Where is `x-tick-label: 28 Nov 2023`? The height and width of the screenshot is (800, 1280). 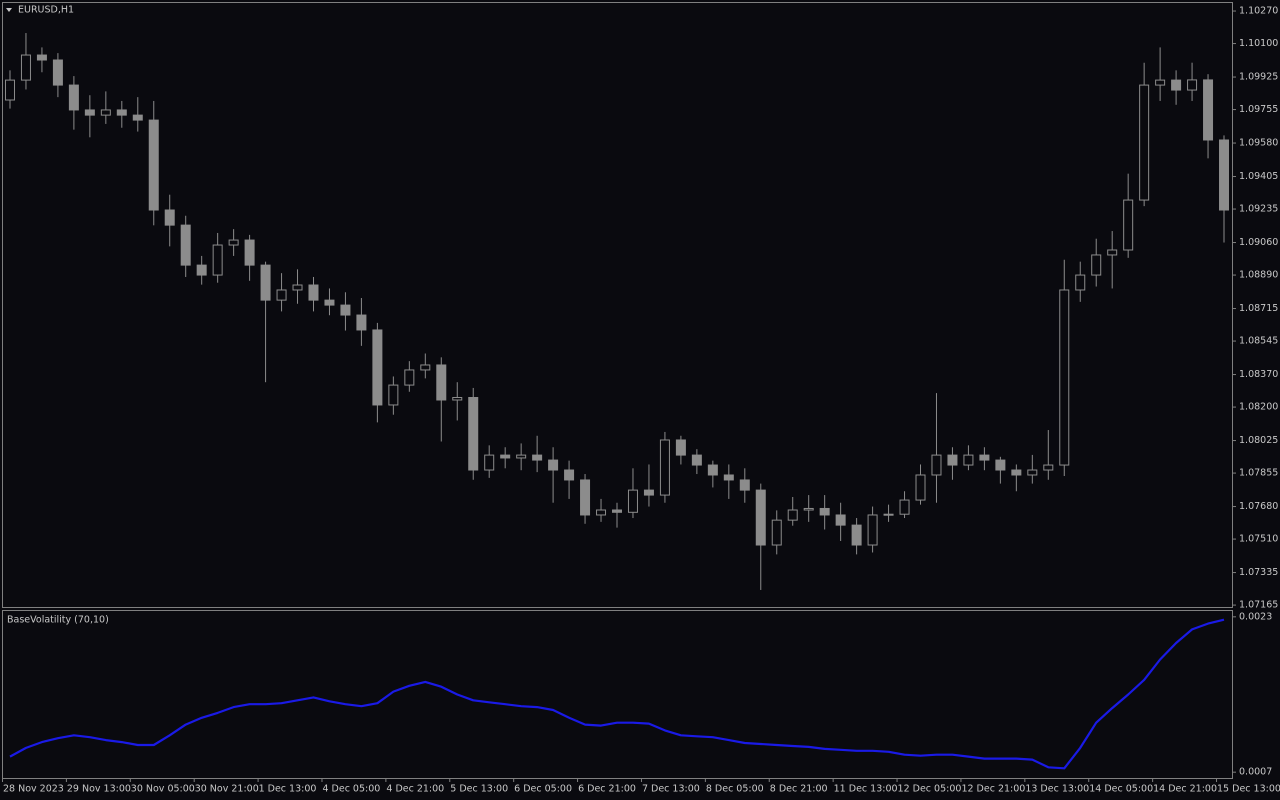 x-tick-label: 28 Nov 2023 is located at coordinates (33, 789).